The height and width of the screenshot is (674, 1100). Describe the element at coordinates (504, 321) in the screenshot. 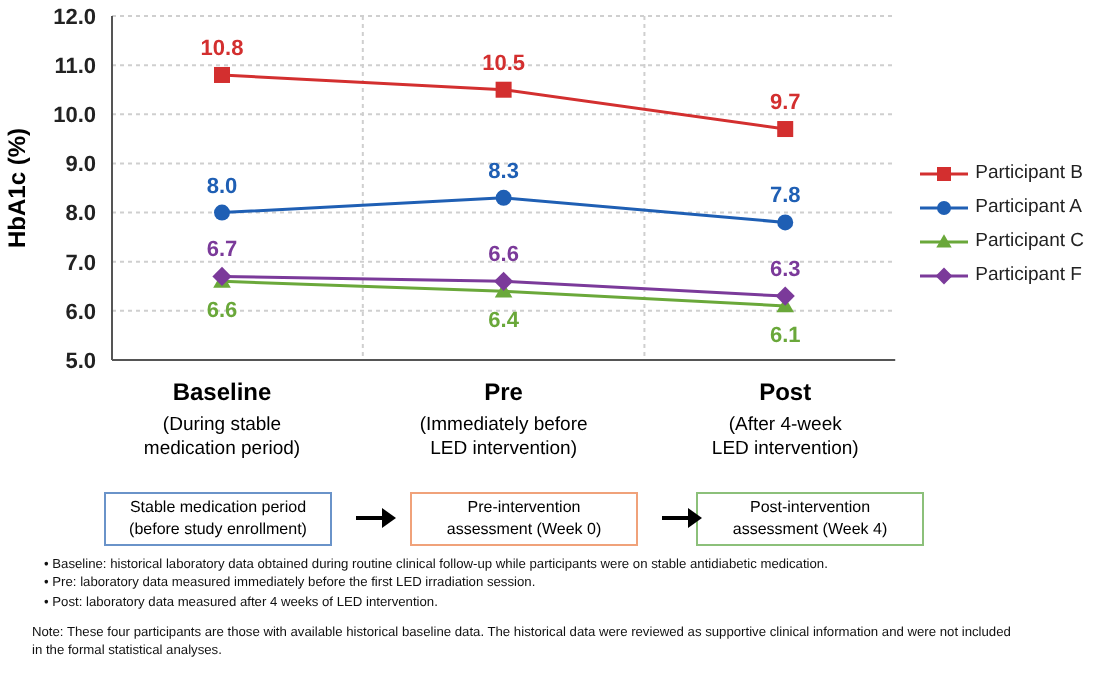

I see `data-label: 6.4` at that location.